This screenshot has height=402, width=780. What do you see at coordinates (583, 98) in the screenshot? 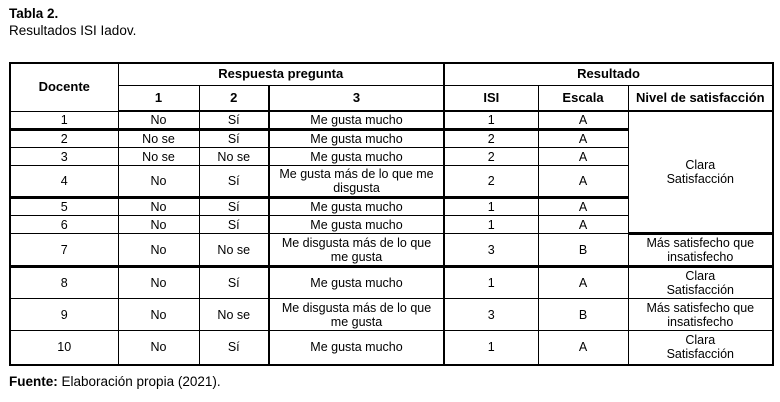
I see `column-header-escala: Escala` at bounding box center [583, 98].